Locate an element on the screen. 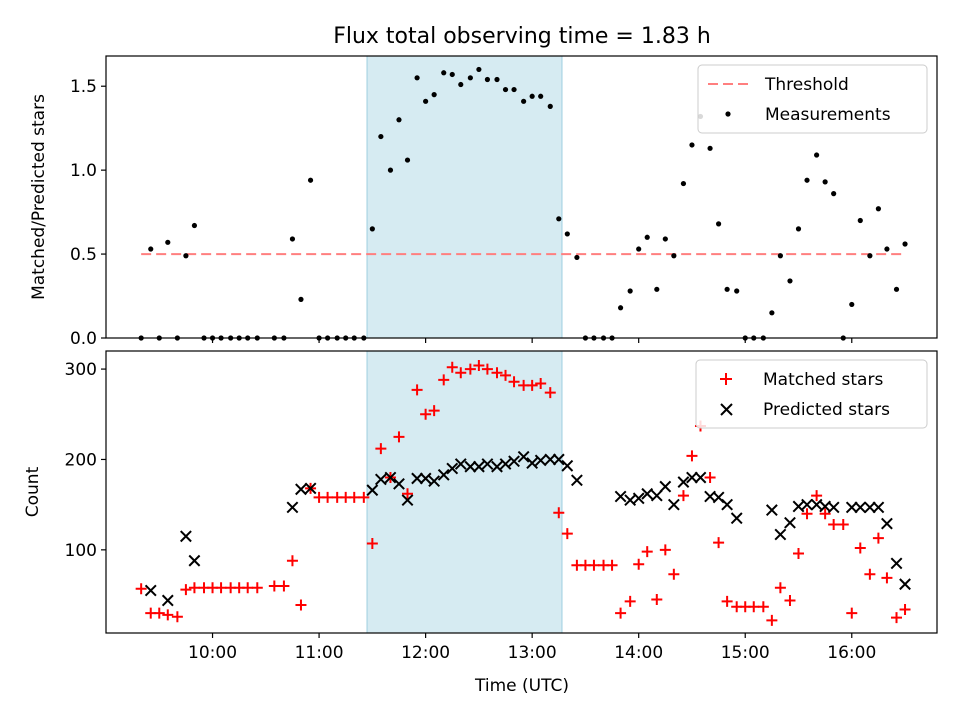  x-tick-label: 16:00 is located at coordinates (851, 653).